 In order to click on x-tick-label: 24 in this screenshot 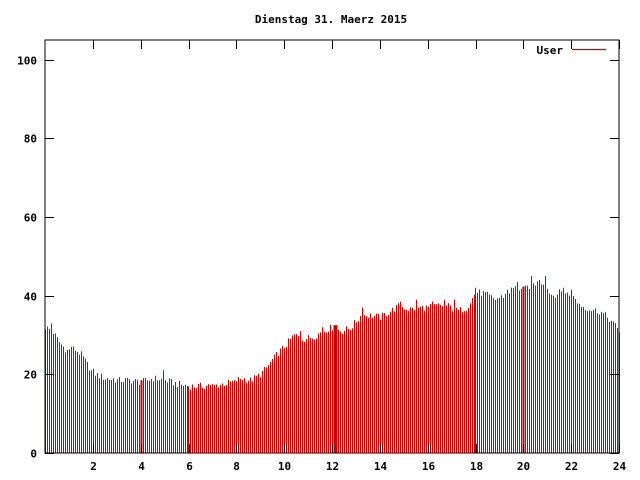, I will do `click(620, 466)`.